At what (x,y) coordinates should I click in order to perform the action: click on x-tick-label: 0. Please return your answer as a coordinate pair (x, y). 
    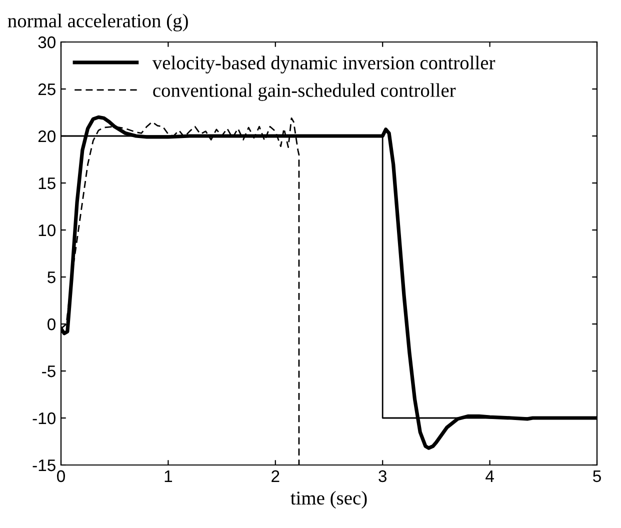
    Looking at the image, I should click on (61, 476).